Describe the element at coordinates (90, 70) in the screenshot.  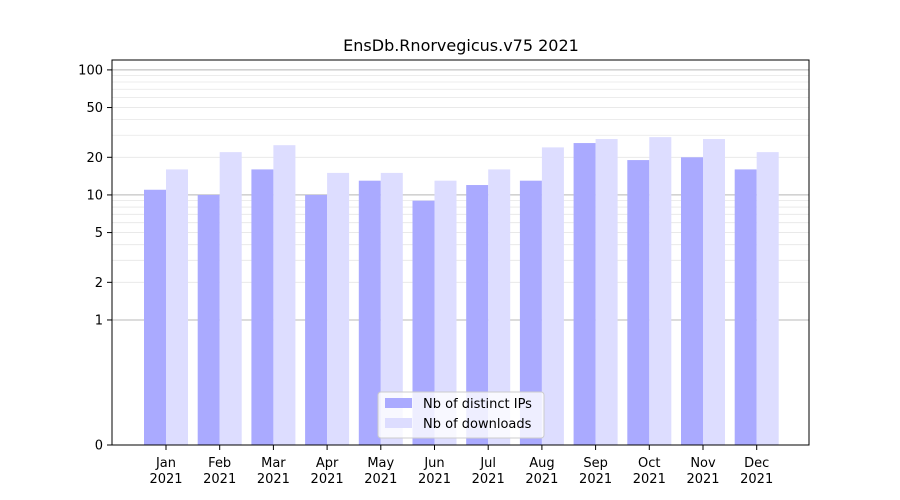
I see `y-tick-label: 100` at that location.